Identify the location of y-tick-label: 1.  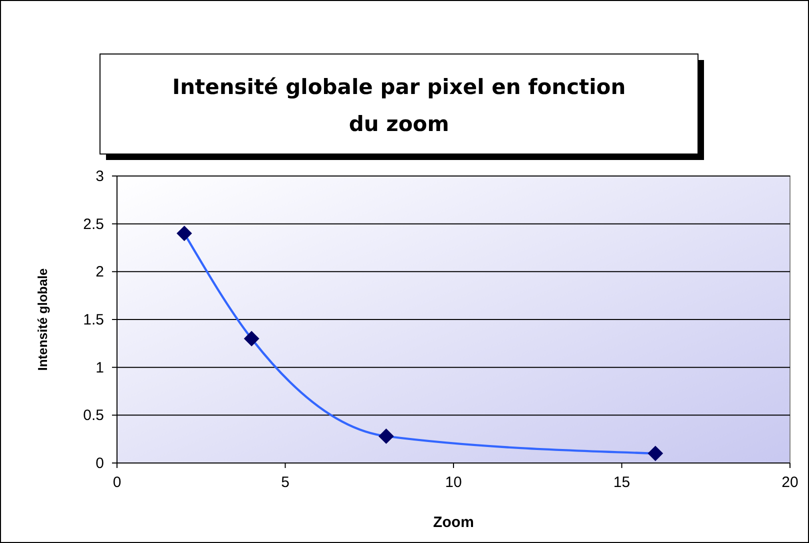
(100, 367).